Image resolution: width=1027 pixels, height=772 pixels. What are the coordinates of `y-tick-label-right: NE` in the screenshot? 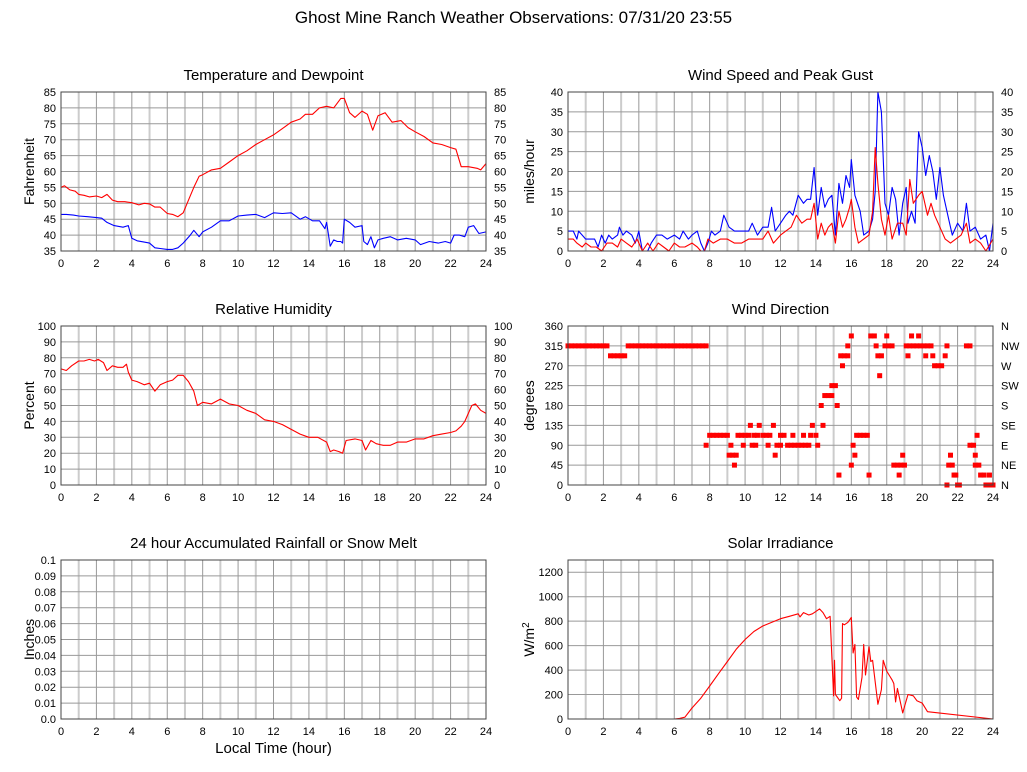 It's located at (1008, 466).